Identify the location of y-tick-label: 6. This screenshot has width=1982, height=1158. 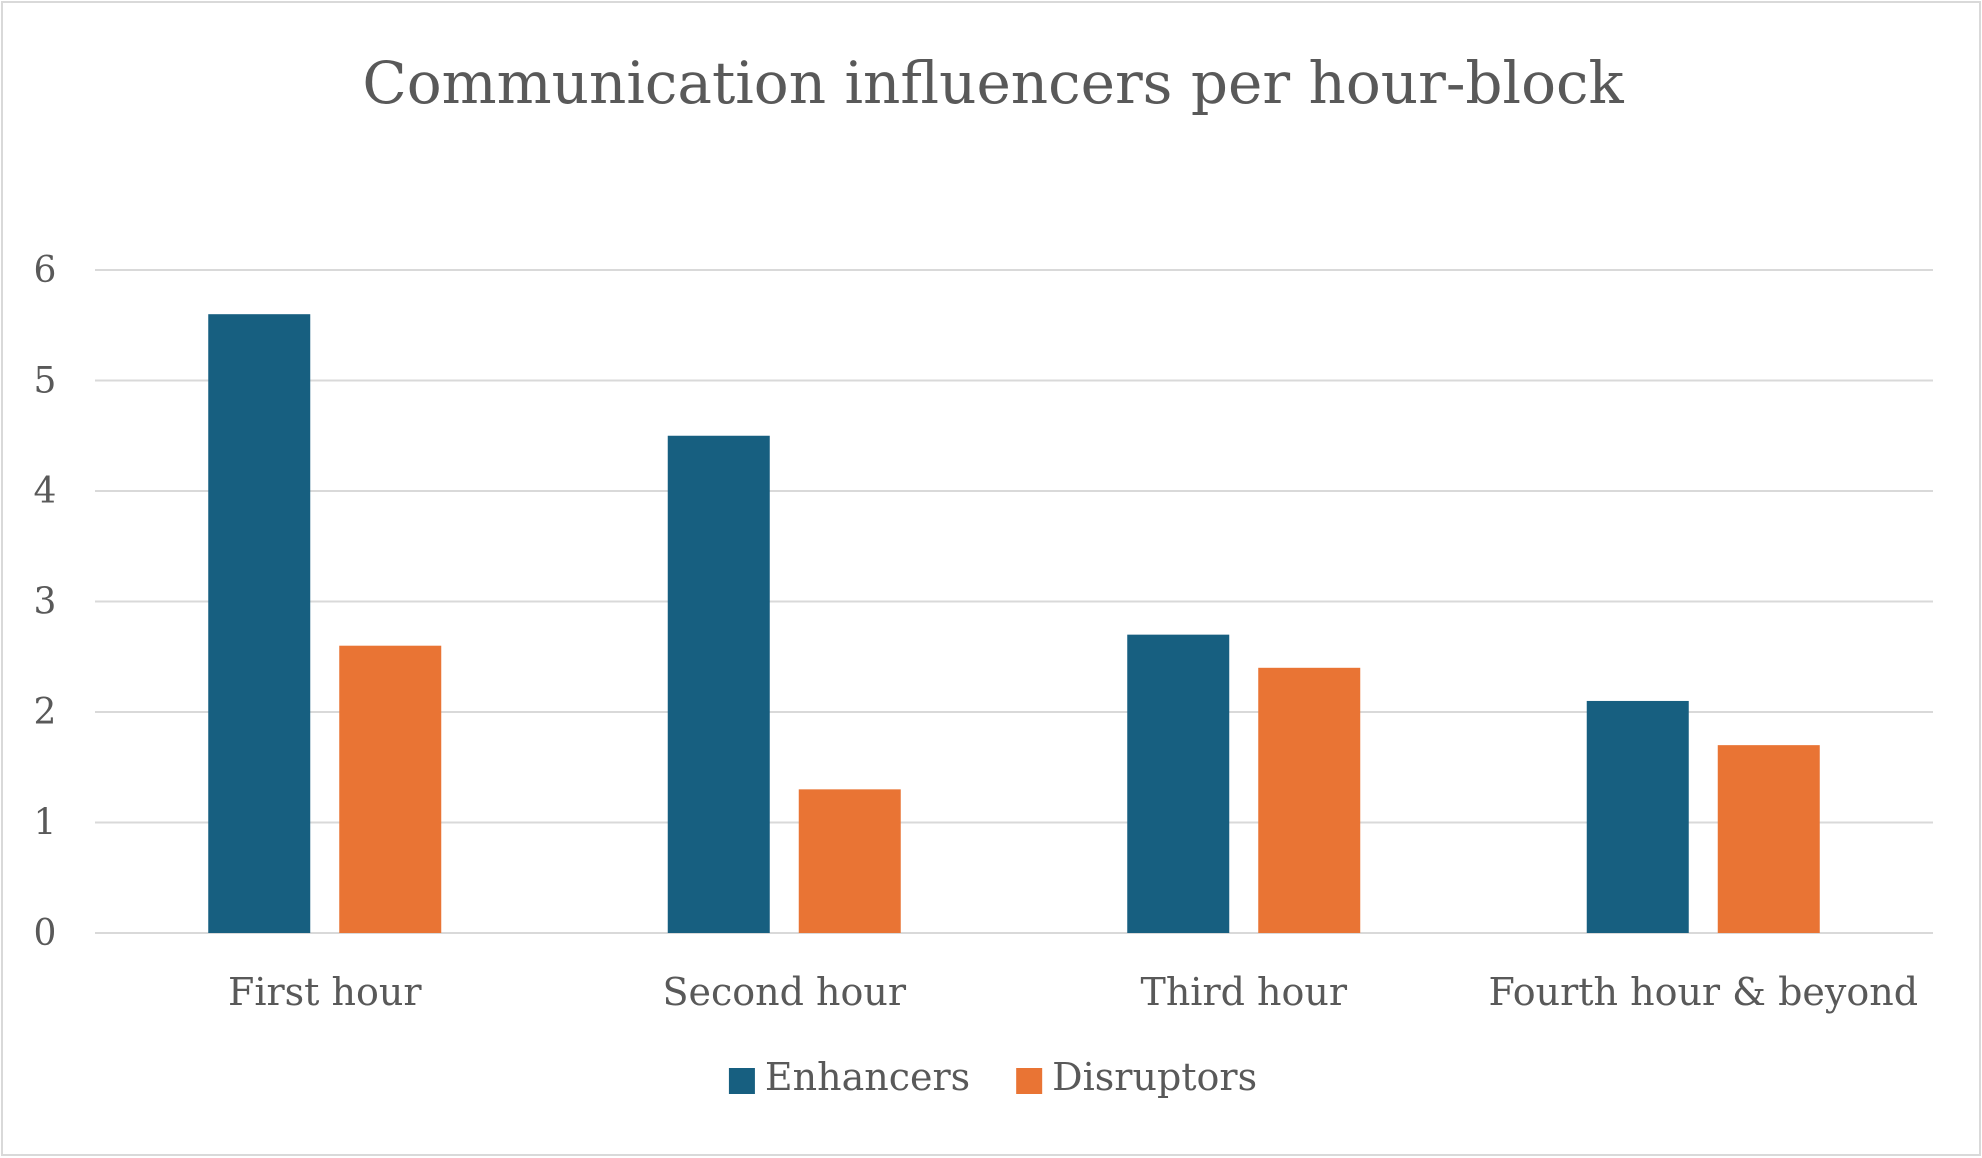
(45, 270).